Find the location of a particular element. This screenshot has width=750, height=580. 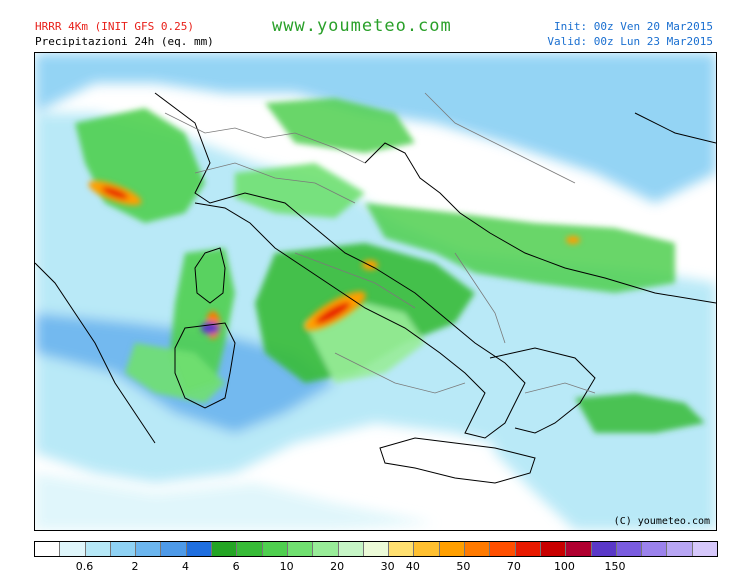

legend-label: 100 is located at coordinates (564, 566).